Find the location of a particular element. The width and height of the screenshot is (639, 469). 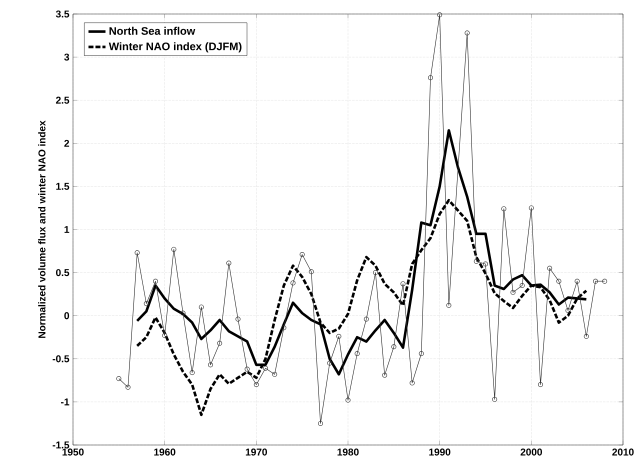

y-tick-label: 3 is located at coordinates (67, 57).